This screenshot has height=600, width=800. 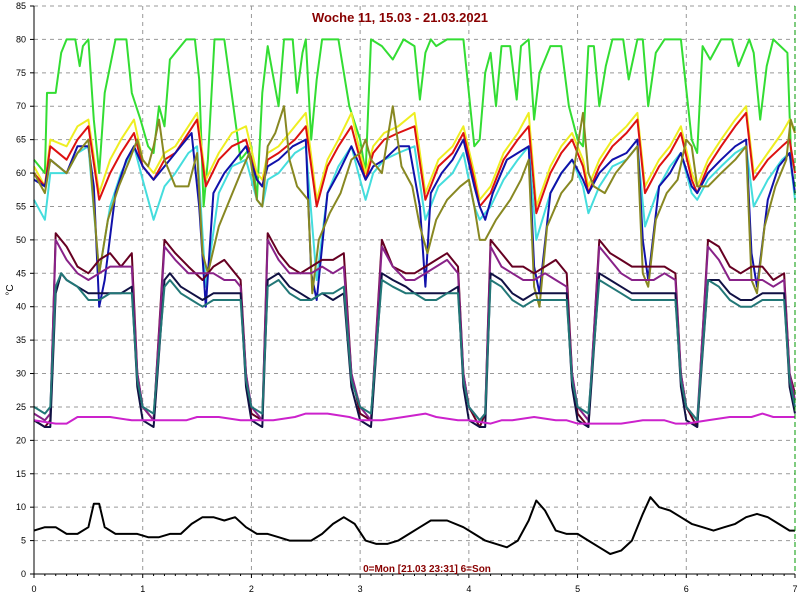 What do you see at coordinates (23, 574) in the screenshot?
I see `y-tick-label: 0` at bounding box center [23, 574].